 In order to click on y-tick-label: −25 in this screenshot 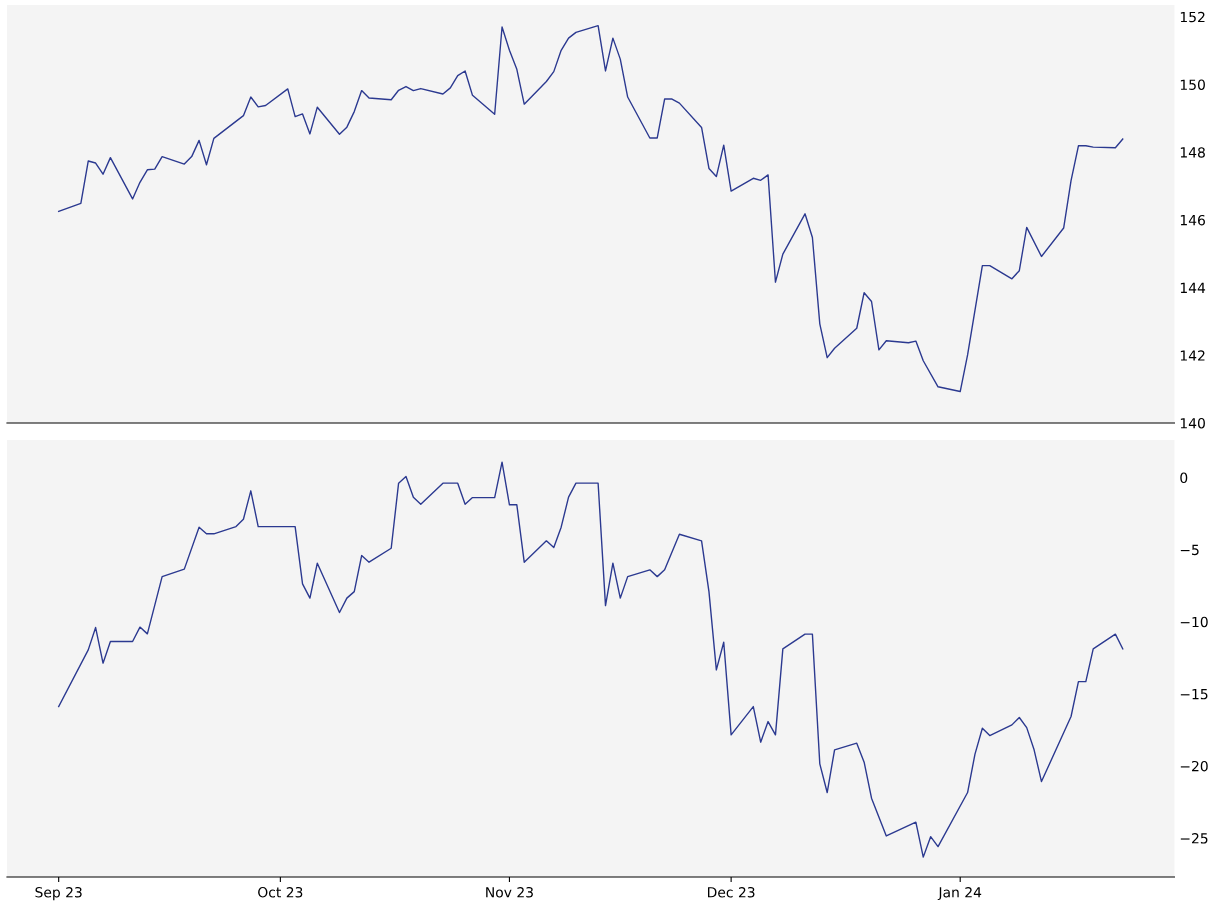, I will do `click(1194, 838)`.